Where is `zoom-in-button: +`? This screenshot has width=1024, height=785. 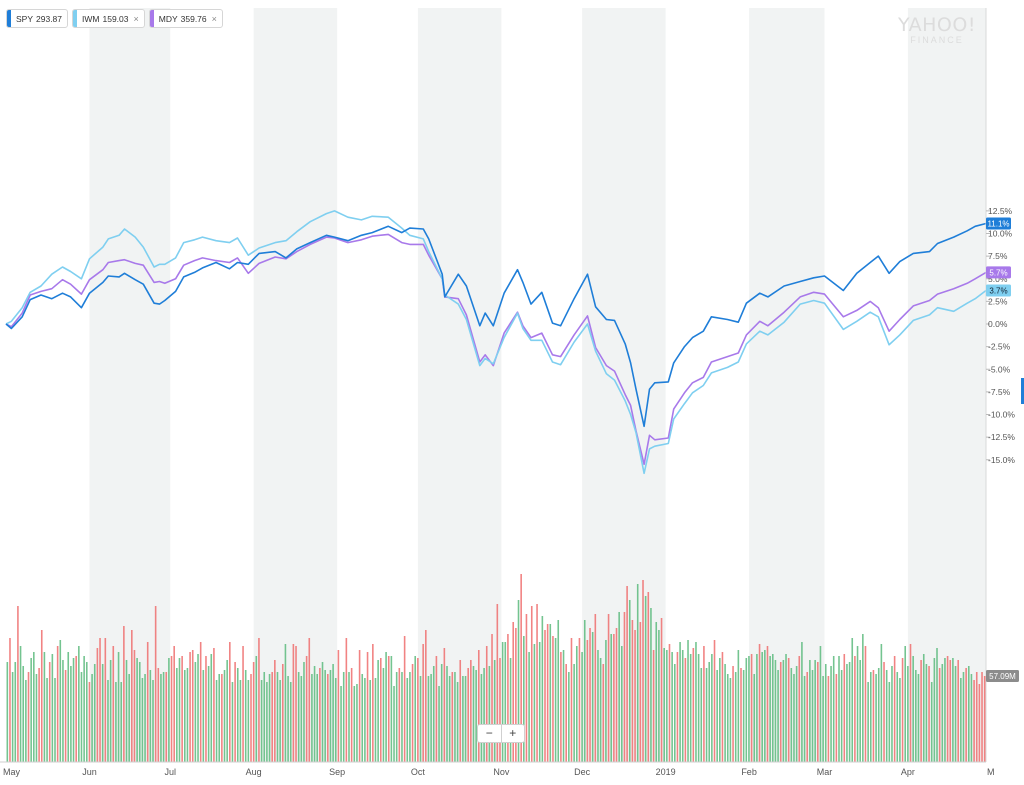 zoom-in-button: + is located at coordinates (512, 733).